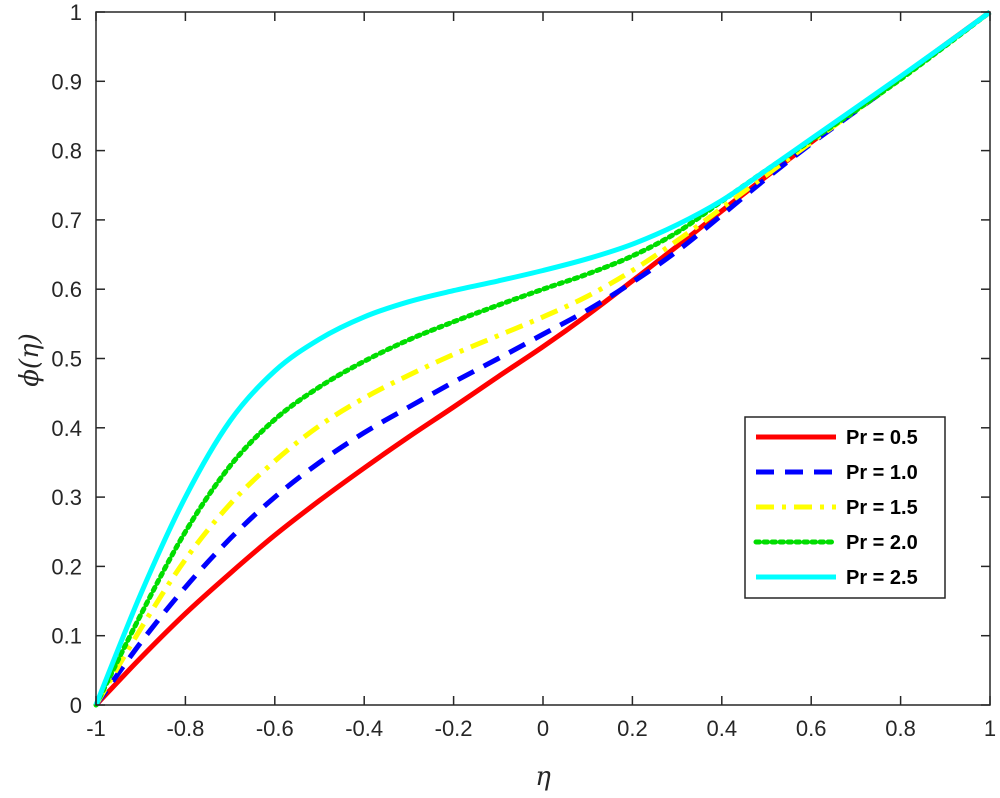  What do you see at coordinates (66, 497) in the screenshot?
I see `y-tick-label: 0.3` at bounding box center [66, 497].